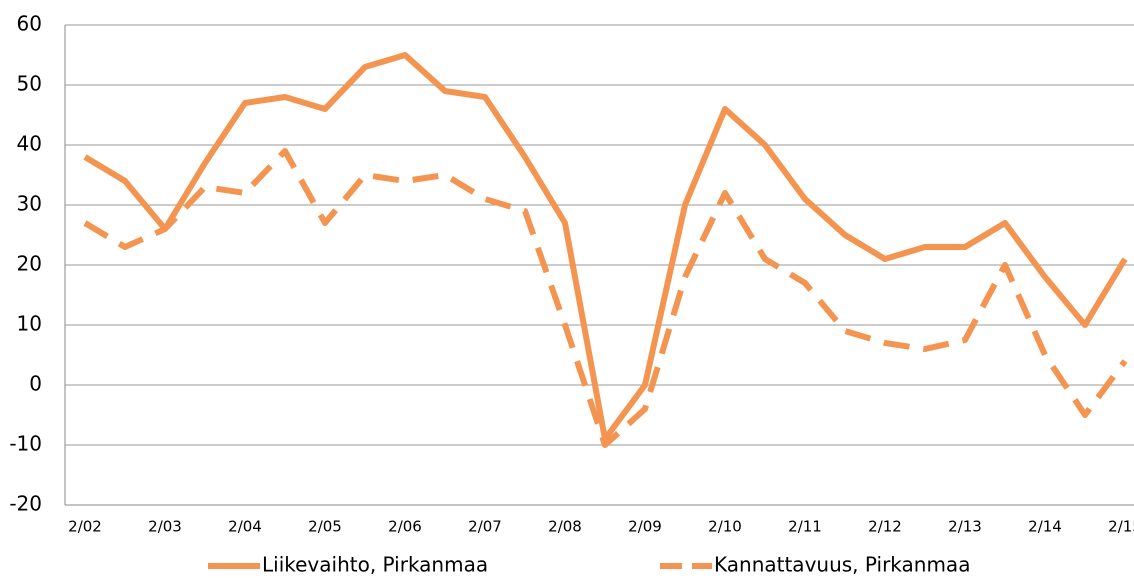 The width and height of the screenshot is (1134, 578). Describe the element at coordinates (29, 84) in the screenshot. I see `y-tick-label: 50` at that location.